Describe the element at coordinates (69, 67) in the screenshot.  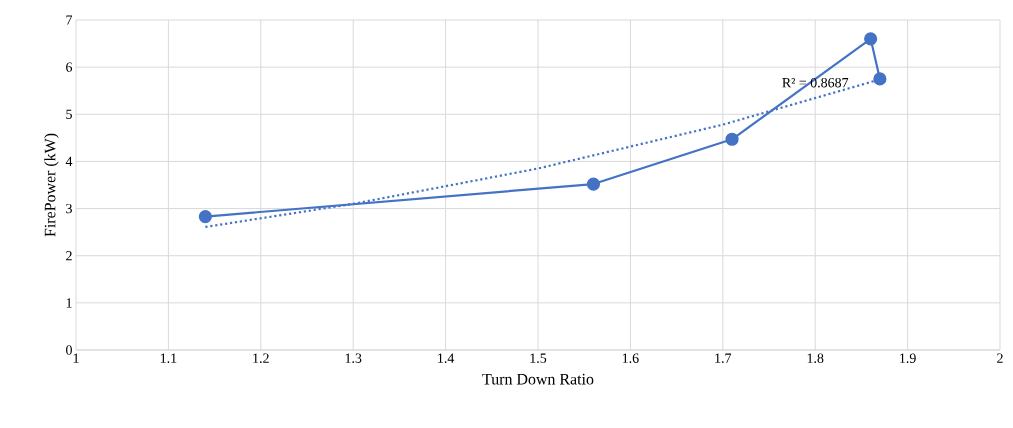
I see `y-tick-label: 6` at that location.